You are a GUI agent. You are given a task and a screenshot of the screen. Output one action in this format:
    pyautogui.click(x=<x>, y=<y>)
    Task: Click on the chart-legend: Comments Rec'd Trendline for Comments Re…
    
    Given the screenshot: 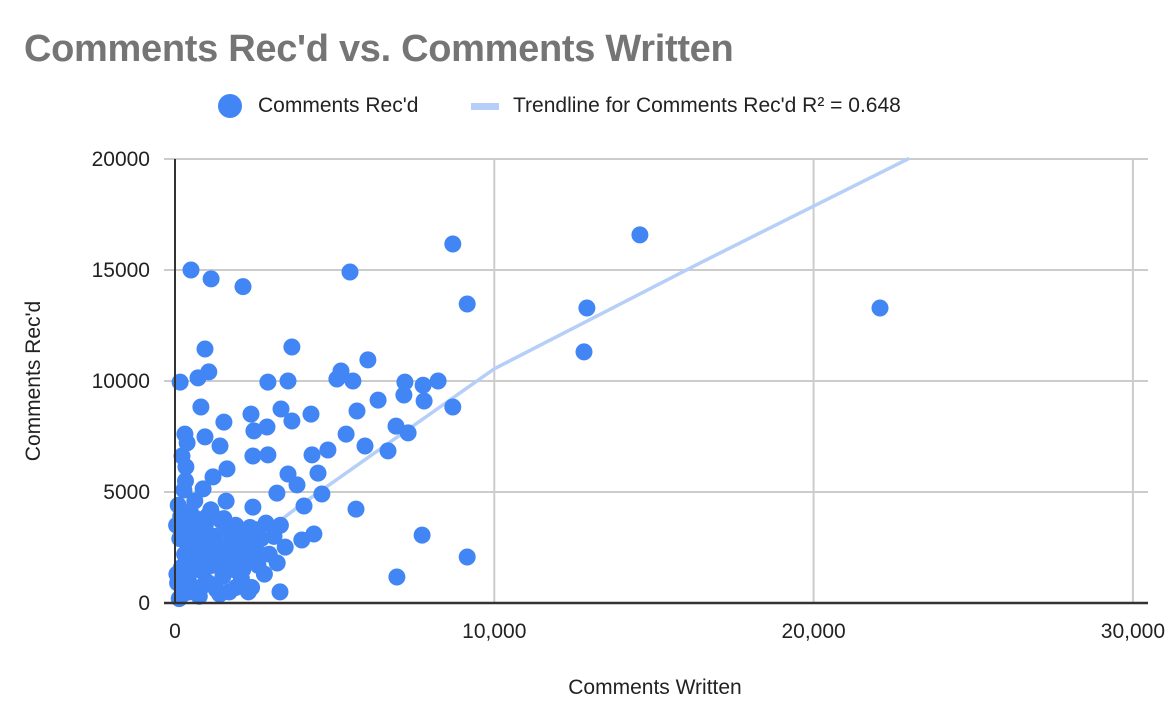 What is the action you would take?
    pyautogui.click(x=588, y=109)
    